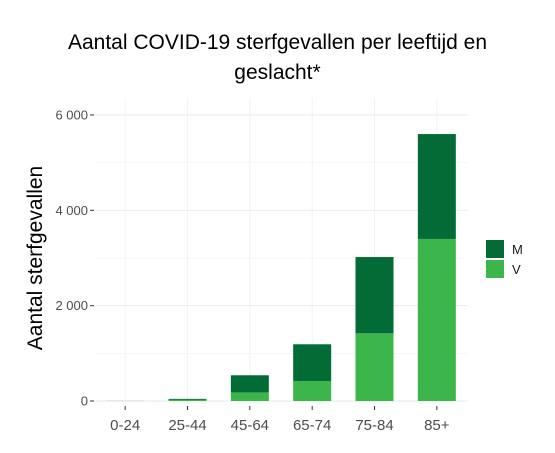 The image size is (555, 453). Describe the element at coordinates (125, 425) in the screenshot. I see `x-tick-label: 0-24` at that location.